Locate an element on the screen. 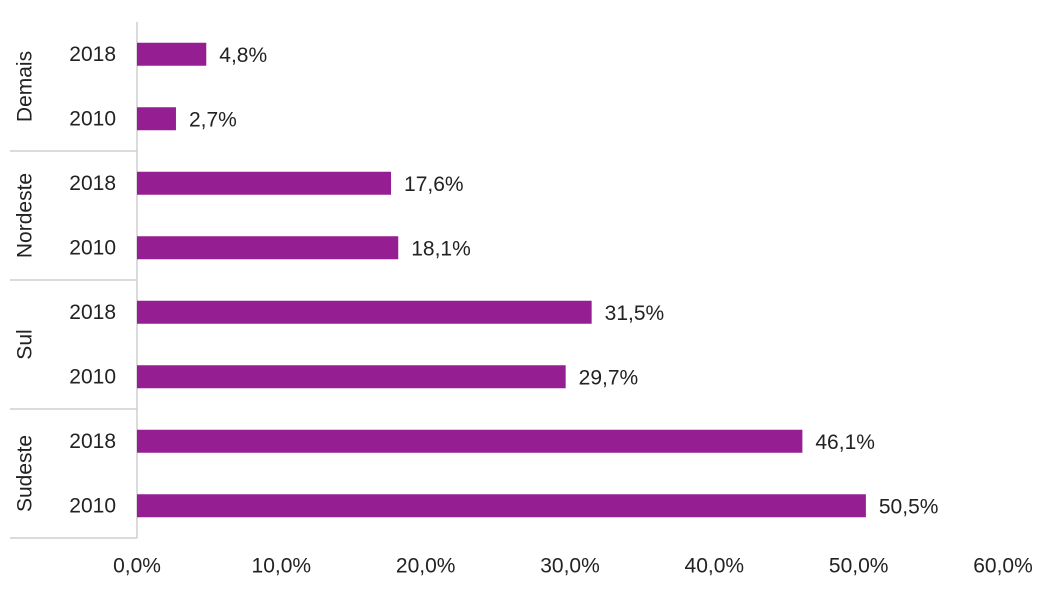  group-label-sul: Sul is located at coordinates (25, 344).